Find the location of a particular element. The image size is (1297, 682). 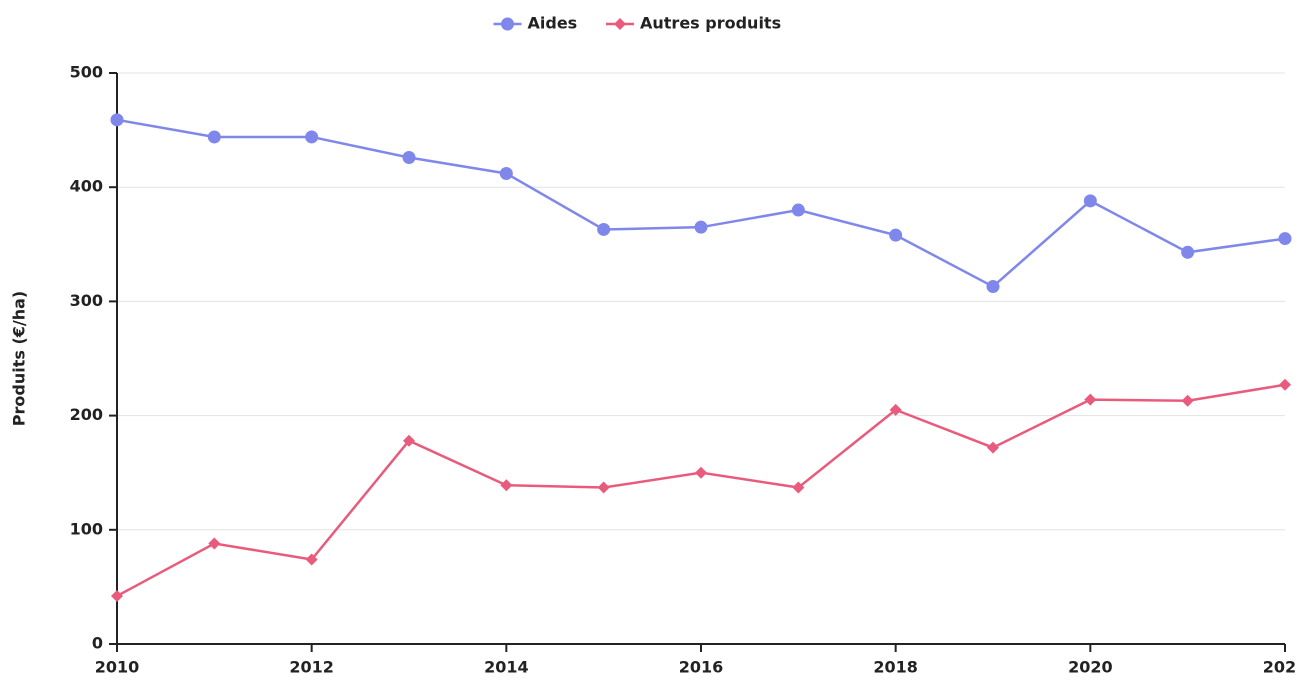

legend-label: Aides is located at coordinates (553, 23).